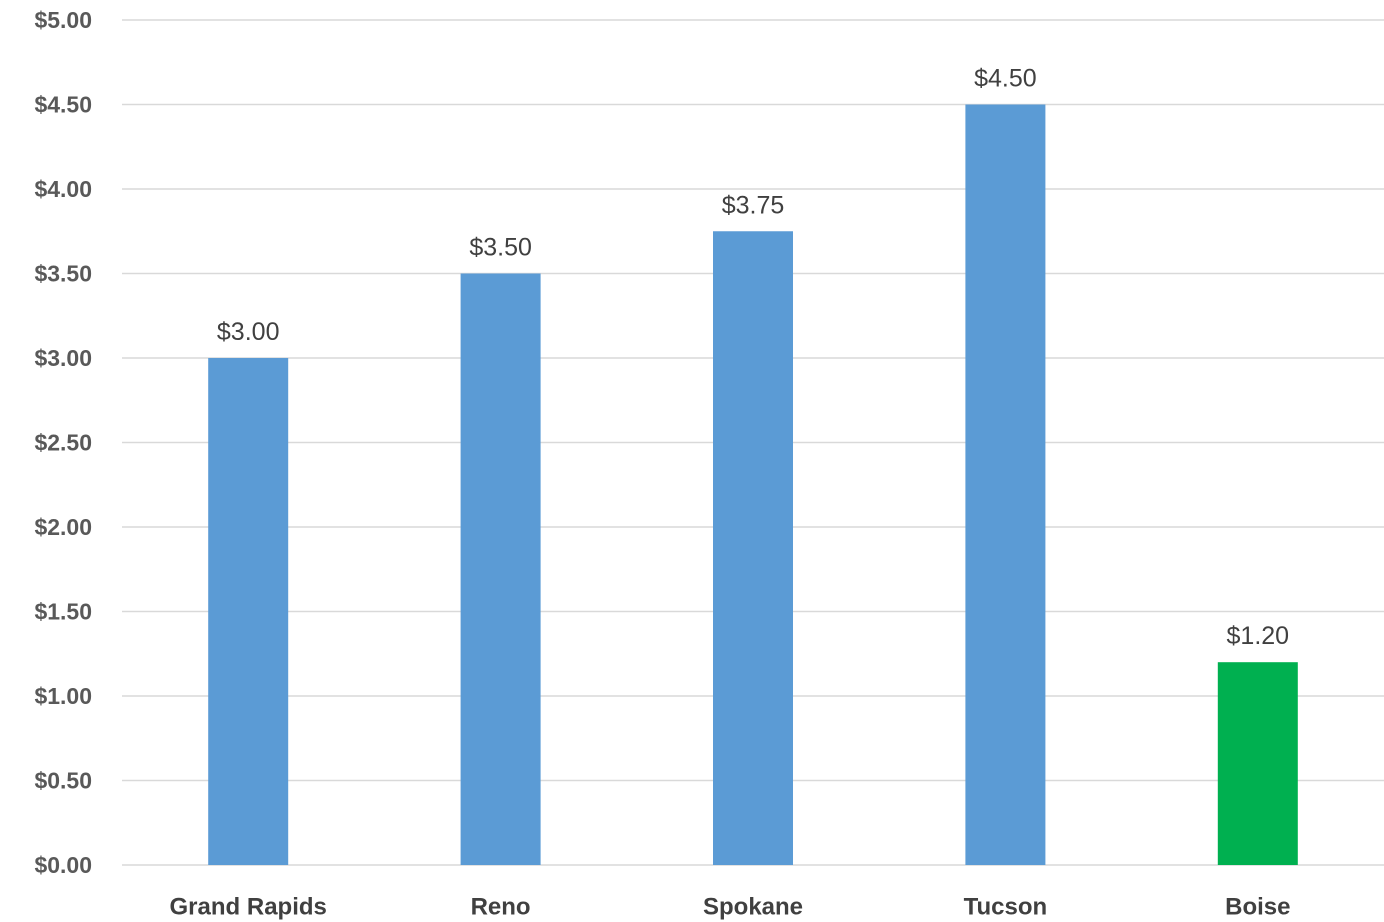 The height and width of the screenshot is (922, 1384). I want to click on x-tick-label: Tucson, so click(1006, 907).